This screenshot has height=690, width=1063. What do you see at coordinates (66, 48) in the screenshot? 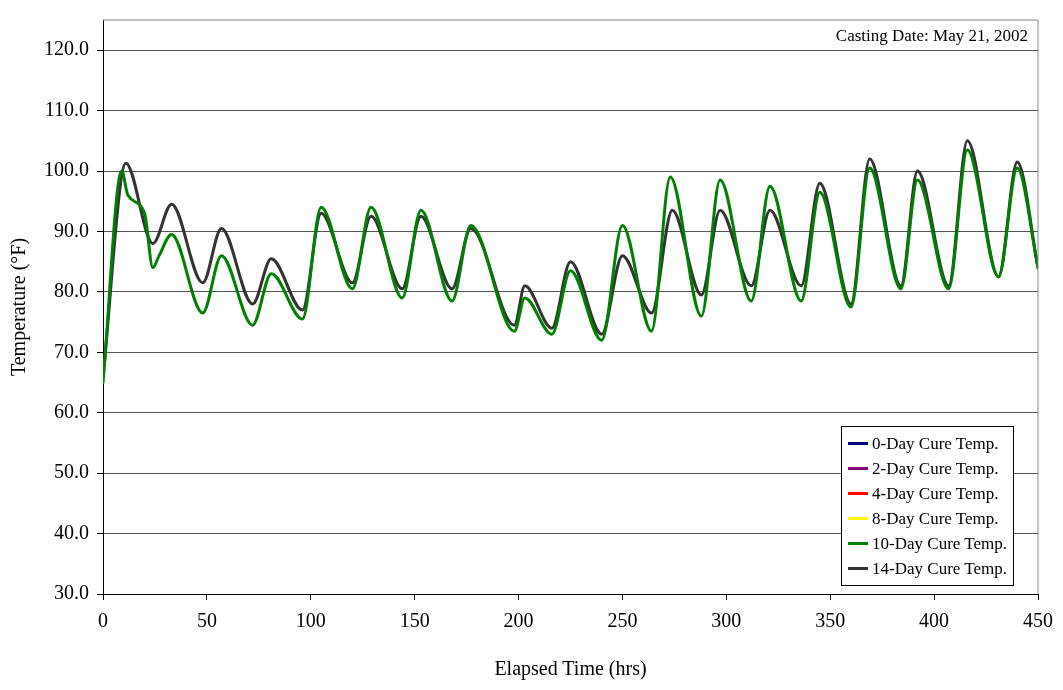
I see `y-tick-label: 120.0` at bounding box center [66, 48].